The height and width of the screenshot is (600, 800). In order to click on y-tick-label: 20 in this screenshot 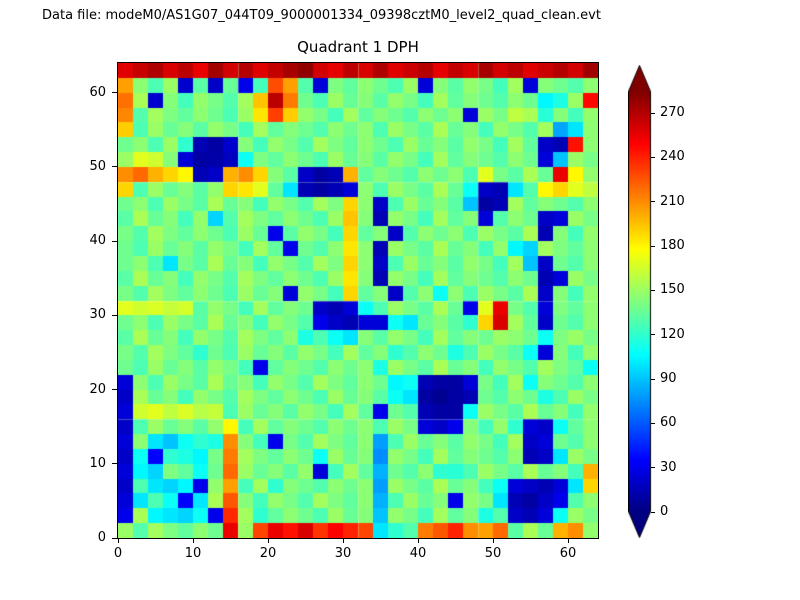, I will do `click(97, 389)`.